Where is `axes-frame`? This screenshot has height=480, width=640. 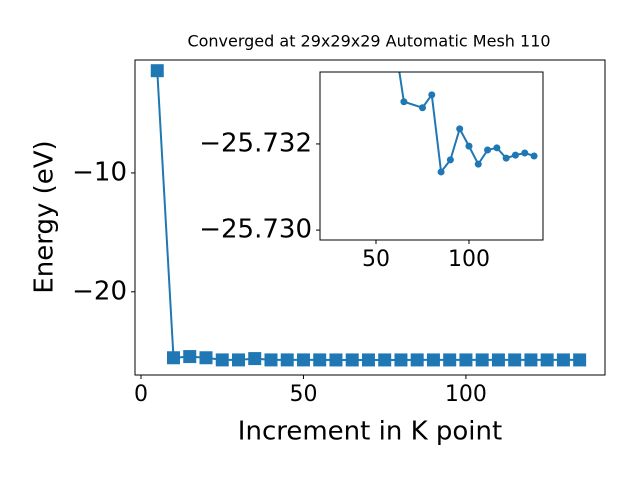 axes-frame is located at coordinates (431, 156).